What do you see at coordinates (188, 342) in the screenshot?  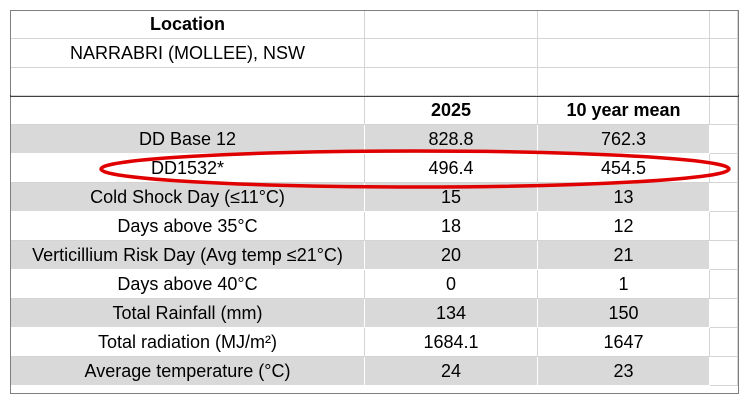 I see `row-label: Total radiation (MJ/m²)` at bounding box center [188, 342].